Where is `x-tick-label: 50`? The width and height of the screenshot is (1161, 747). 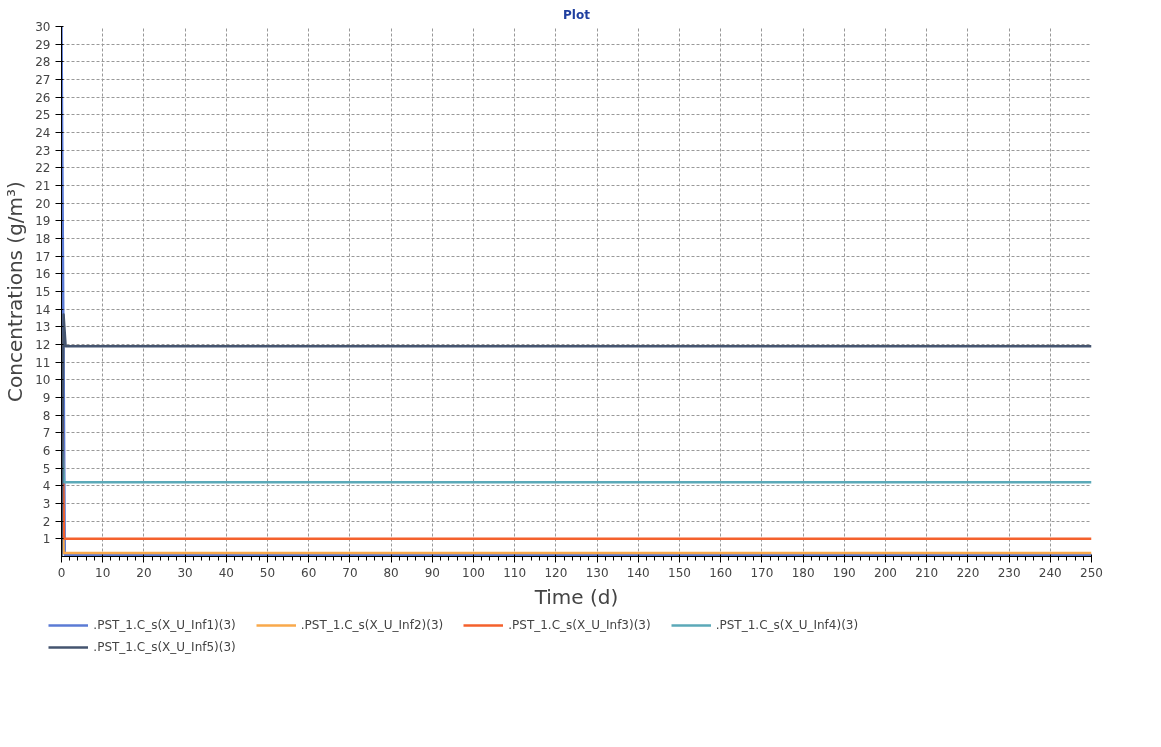
x-tick-label: 50 is located at coordinates (267, 572).